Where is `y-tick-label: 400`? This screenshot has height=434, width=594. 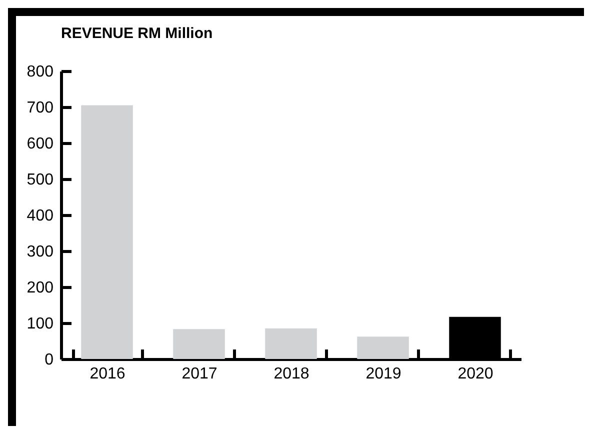 y-tick-label: 400 is located at coordinates (40, 216).